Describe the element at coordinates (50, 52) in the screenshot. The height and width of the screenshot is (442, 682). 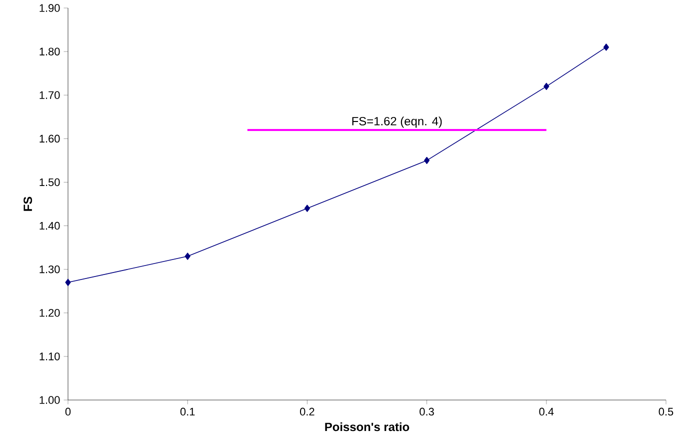
I see `y-tick-label: 1.80` at that location.